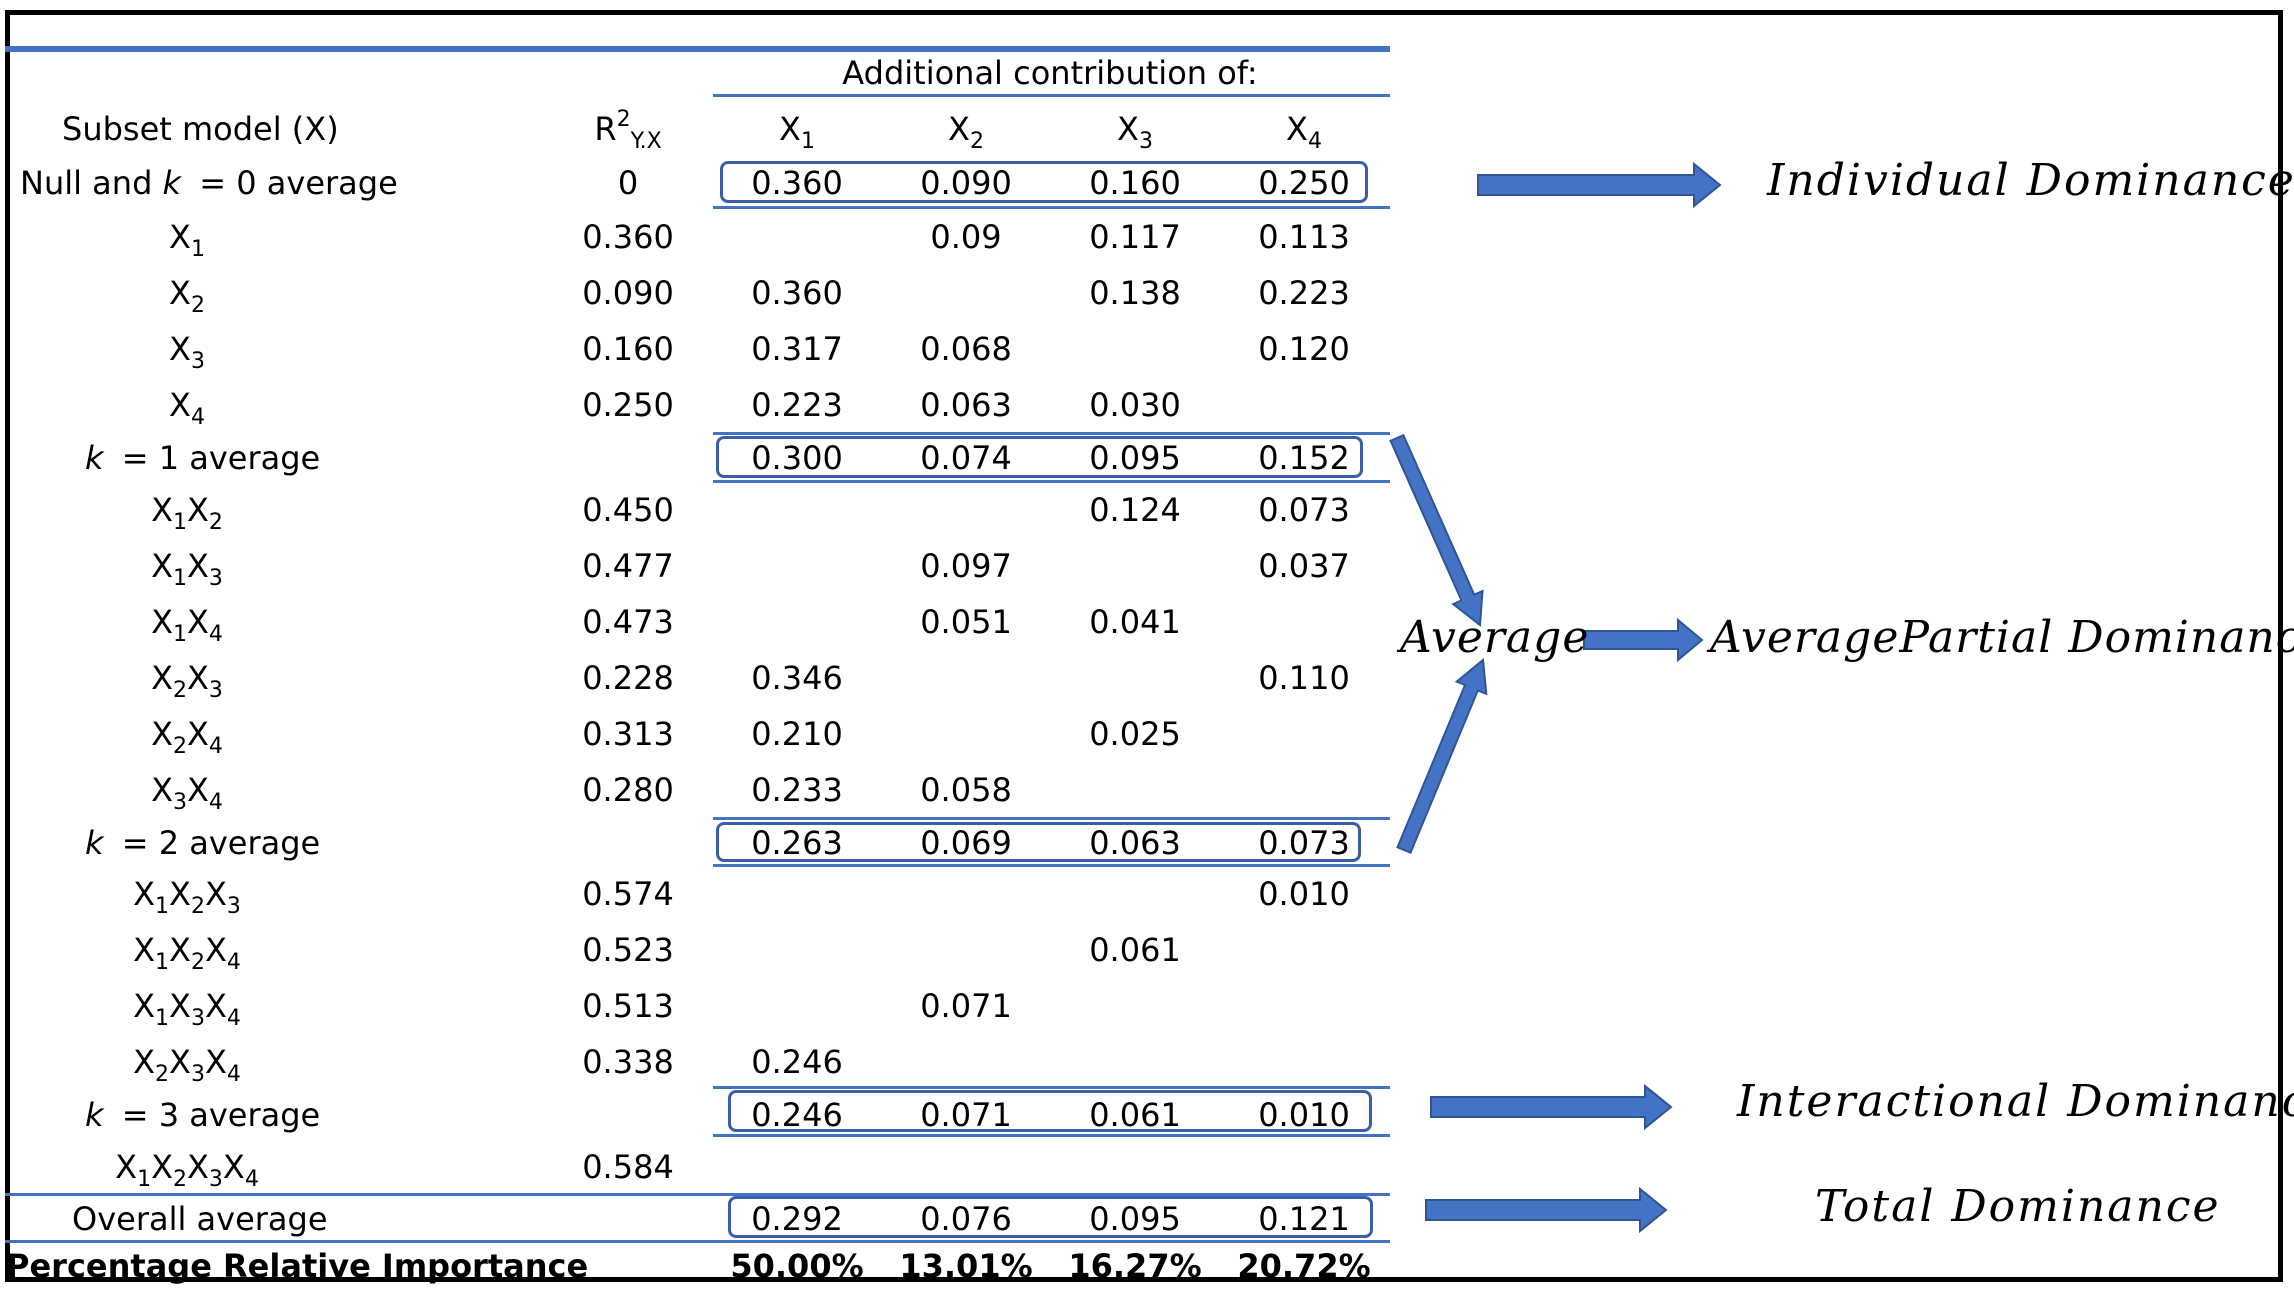  I want to click on r2-header: R2Y.X, so click(628, 130).